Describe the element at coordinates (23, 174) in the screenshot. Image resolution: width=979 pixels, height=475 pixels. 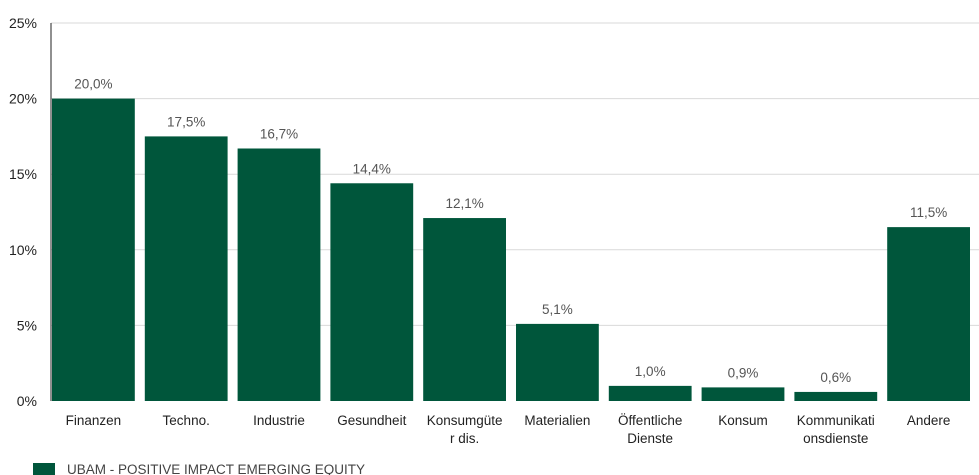
I see `y-tick-label: 15%` at that location.